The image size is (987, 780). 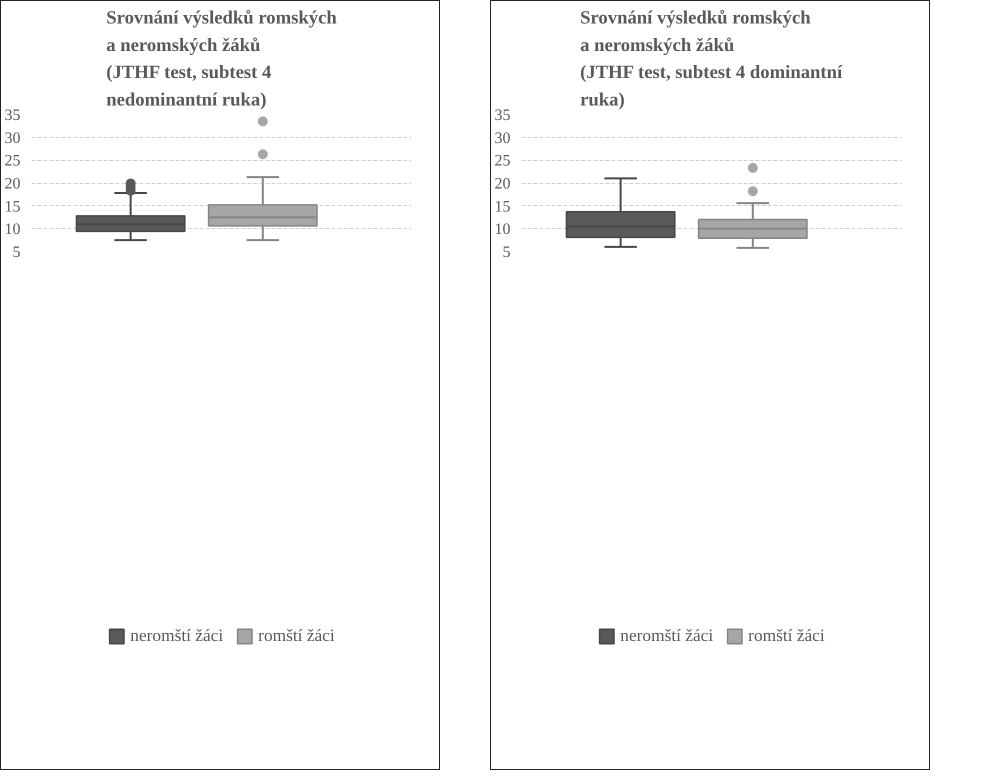 I want to click on chart-title: Srovnání výsledků romských a neromských žáků (JTHF test, subtest 4 dominantní ruka), so click(x=712, y=59).